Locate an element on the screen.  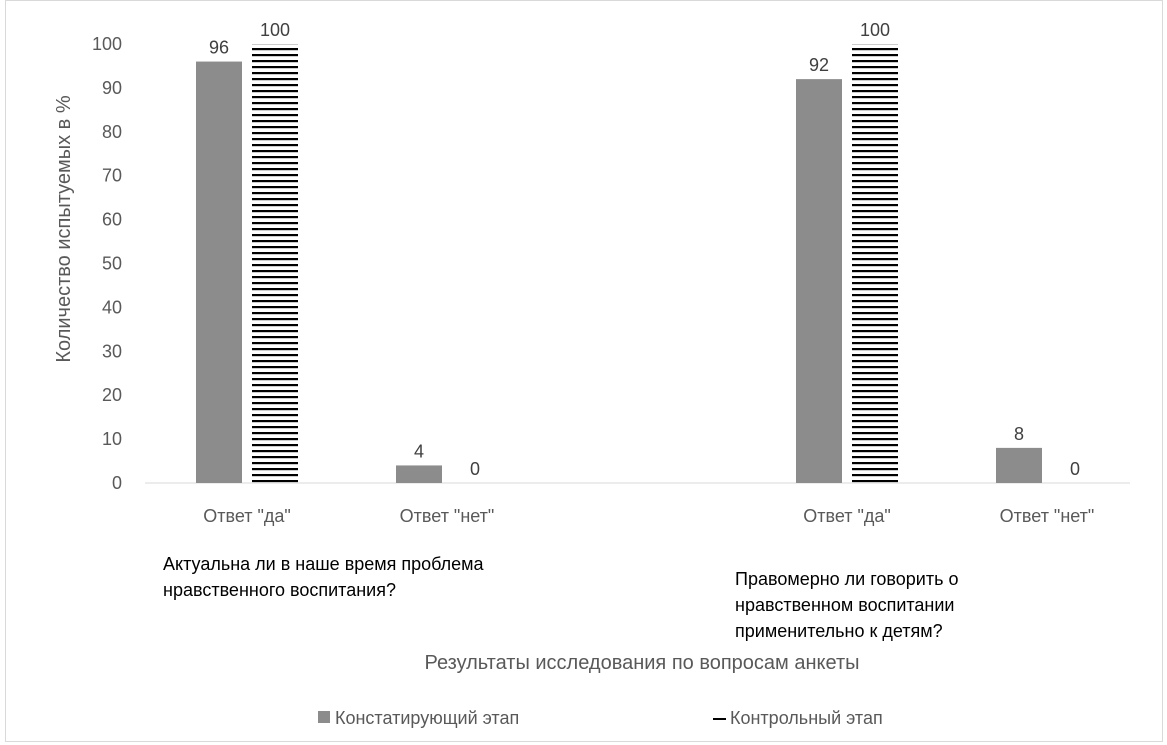
y-tick-label: 0 is located at coordinates (117, 483).